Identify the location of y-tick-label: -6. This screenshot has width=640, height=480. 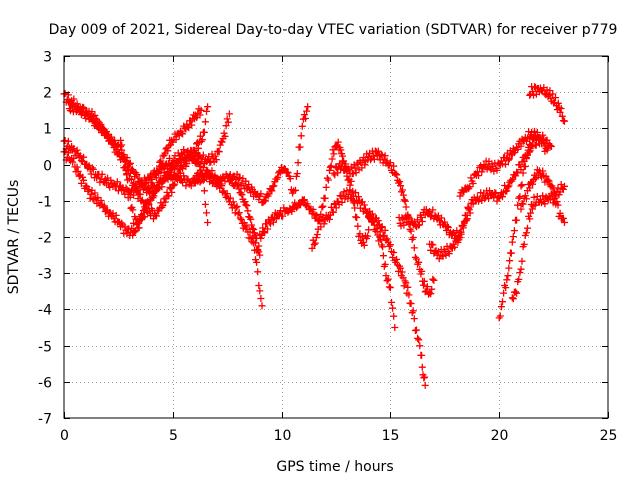
(45, 384).